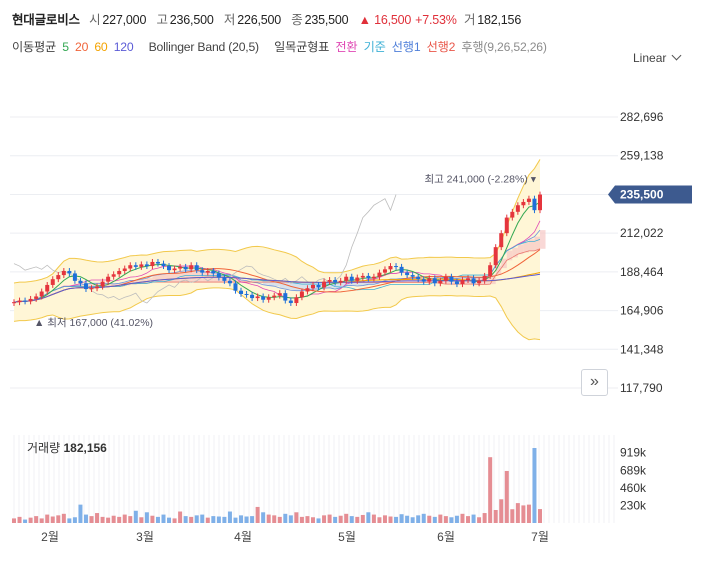 The image size is (702, 565). I want to click on volume-tick-label: 689k, so click(633, 470).